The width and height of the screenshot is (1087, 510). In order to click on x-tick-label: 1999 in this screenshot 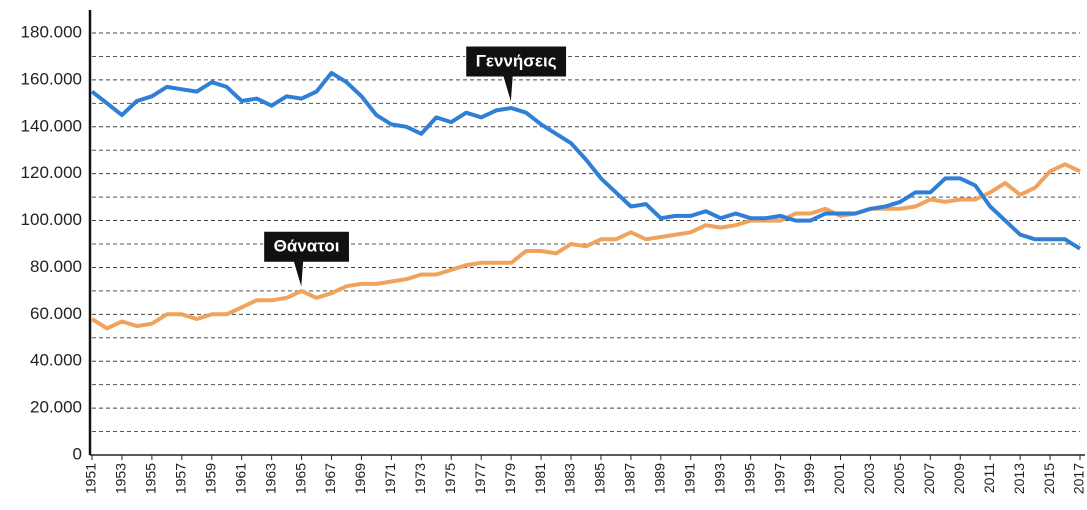, I will do `click(809, 478)`.